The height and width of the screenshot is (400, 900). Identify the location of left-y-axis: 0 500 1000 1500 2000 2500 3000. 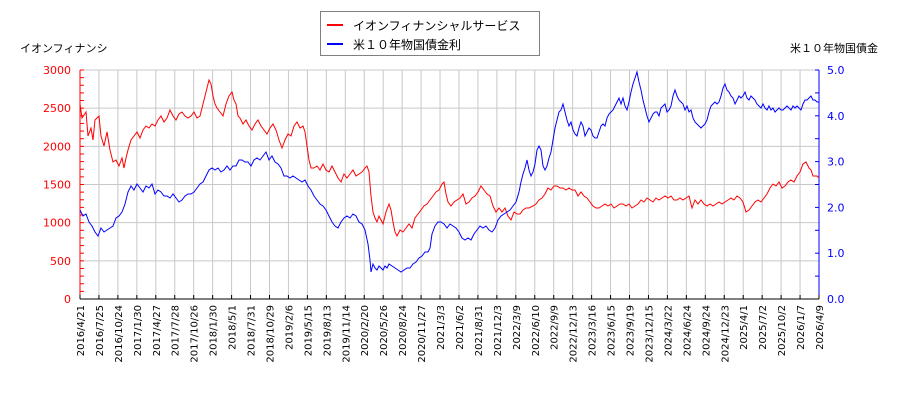
(63, 185).